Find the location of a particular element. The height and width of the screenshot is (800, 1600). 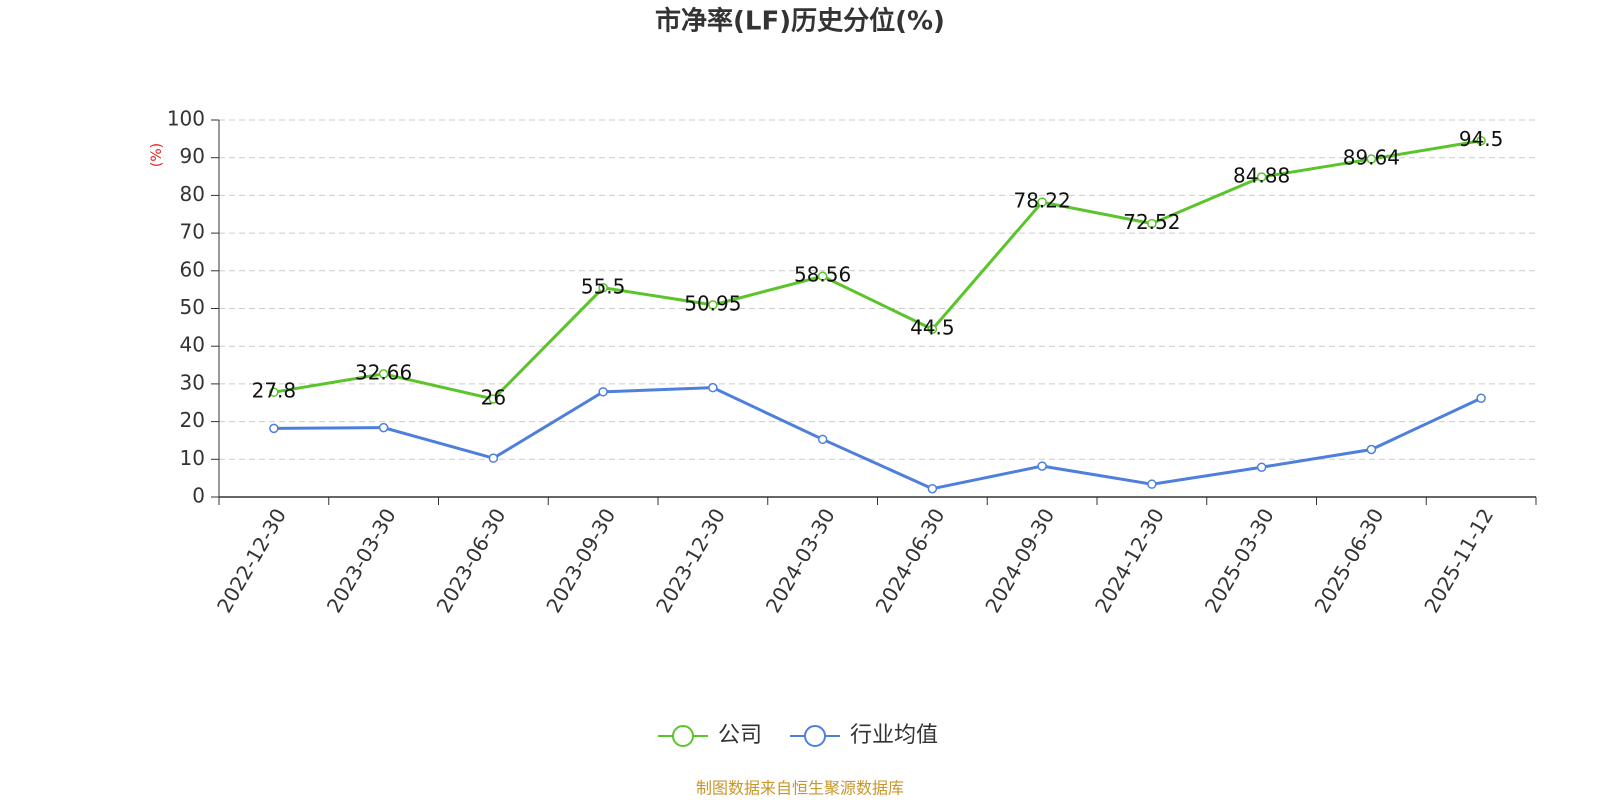

data-label: 27.8 is located at coordinates (274, 391).